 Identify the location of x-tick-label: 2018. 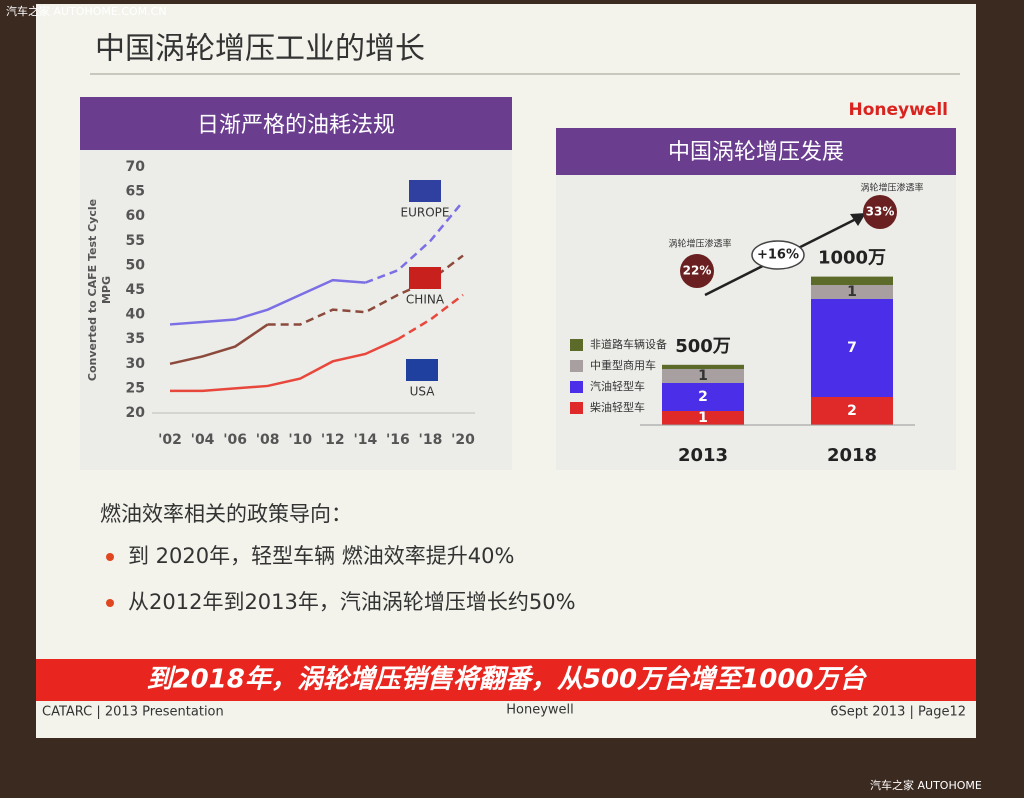
(852, 455).